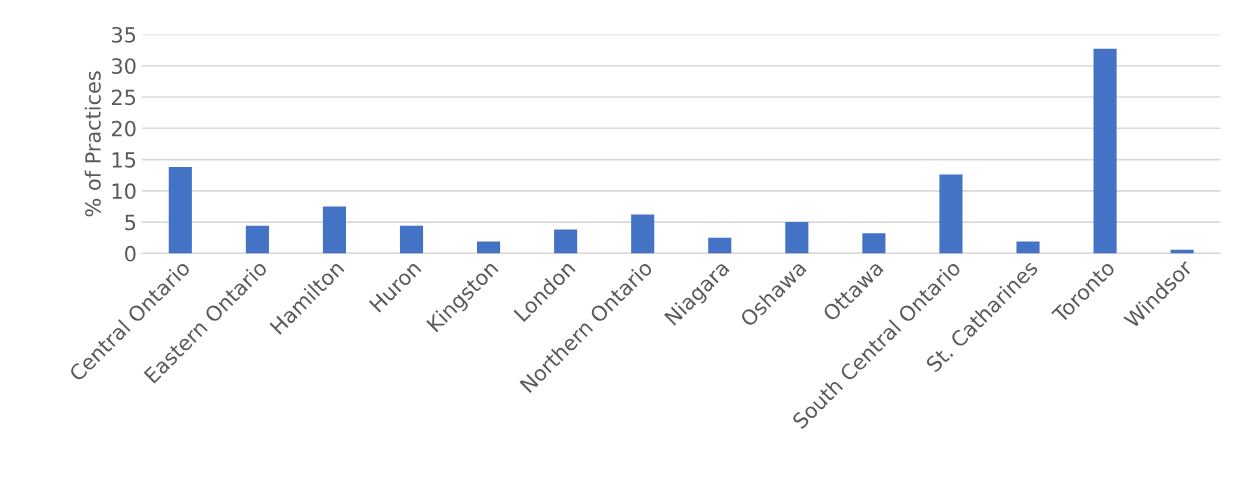 The width and height of the screenshot is (1233, 492). What do you see at coordinates (92, 144) in the screenshot?
I see `y-axis-title: % of Practices` at bounding box center [92, 144].